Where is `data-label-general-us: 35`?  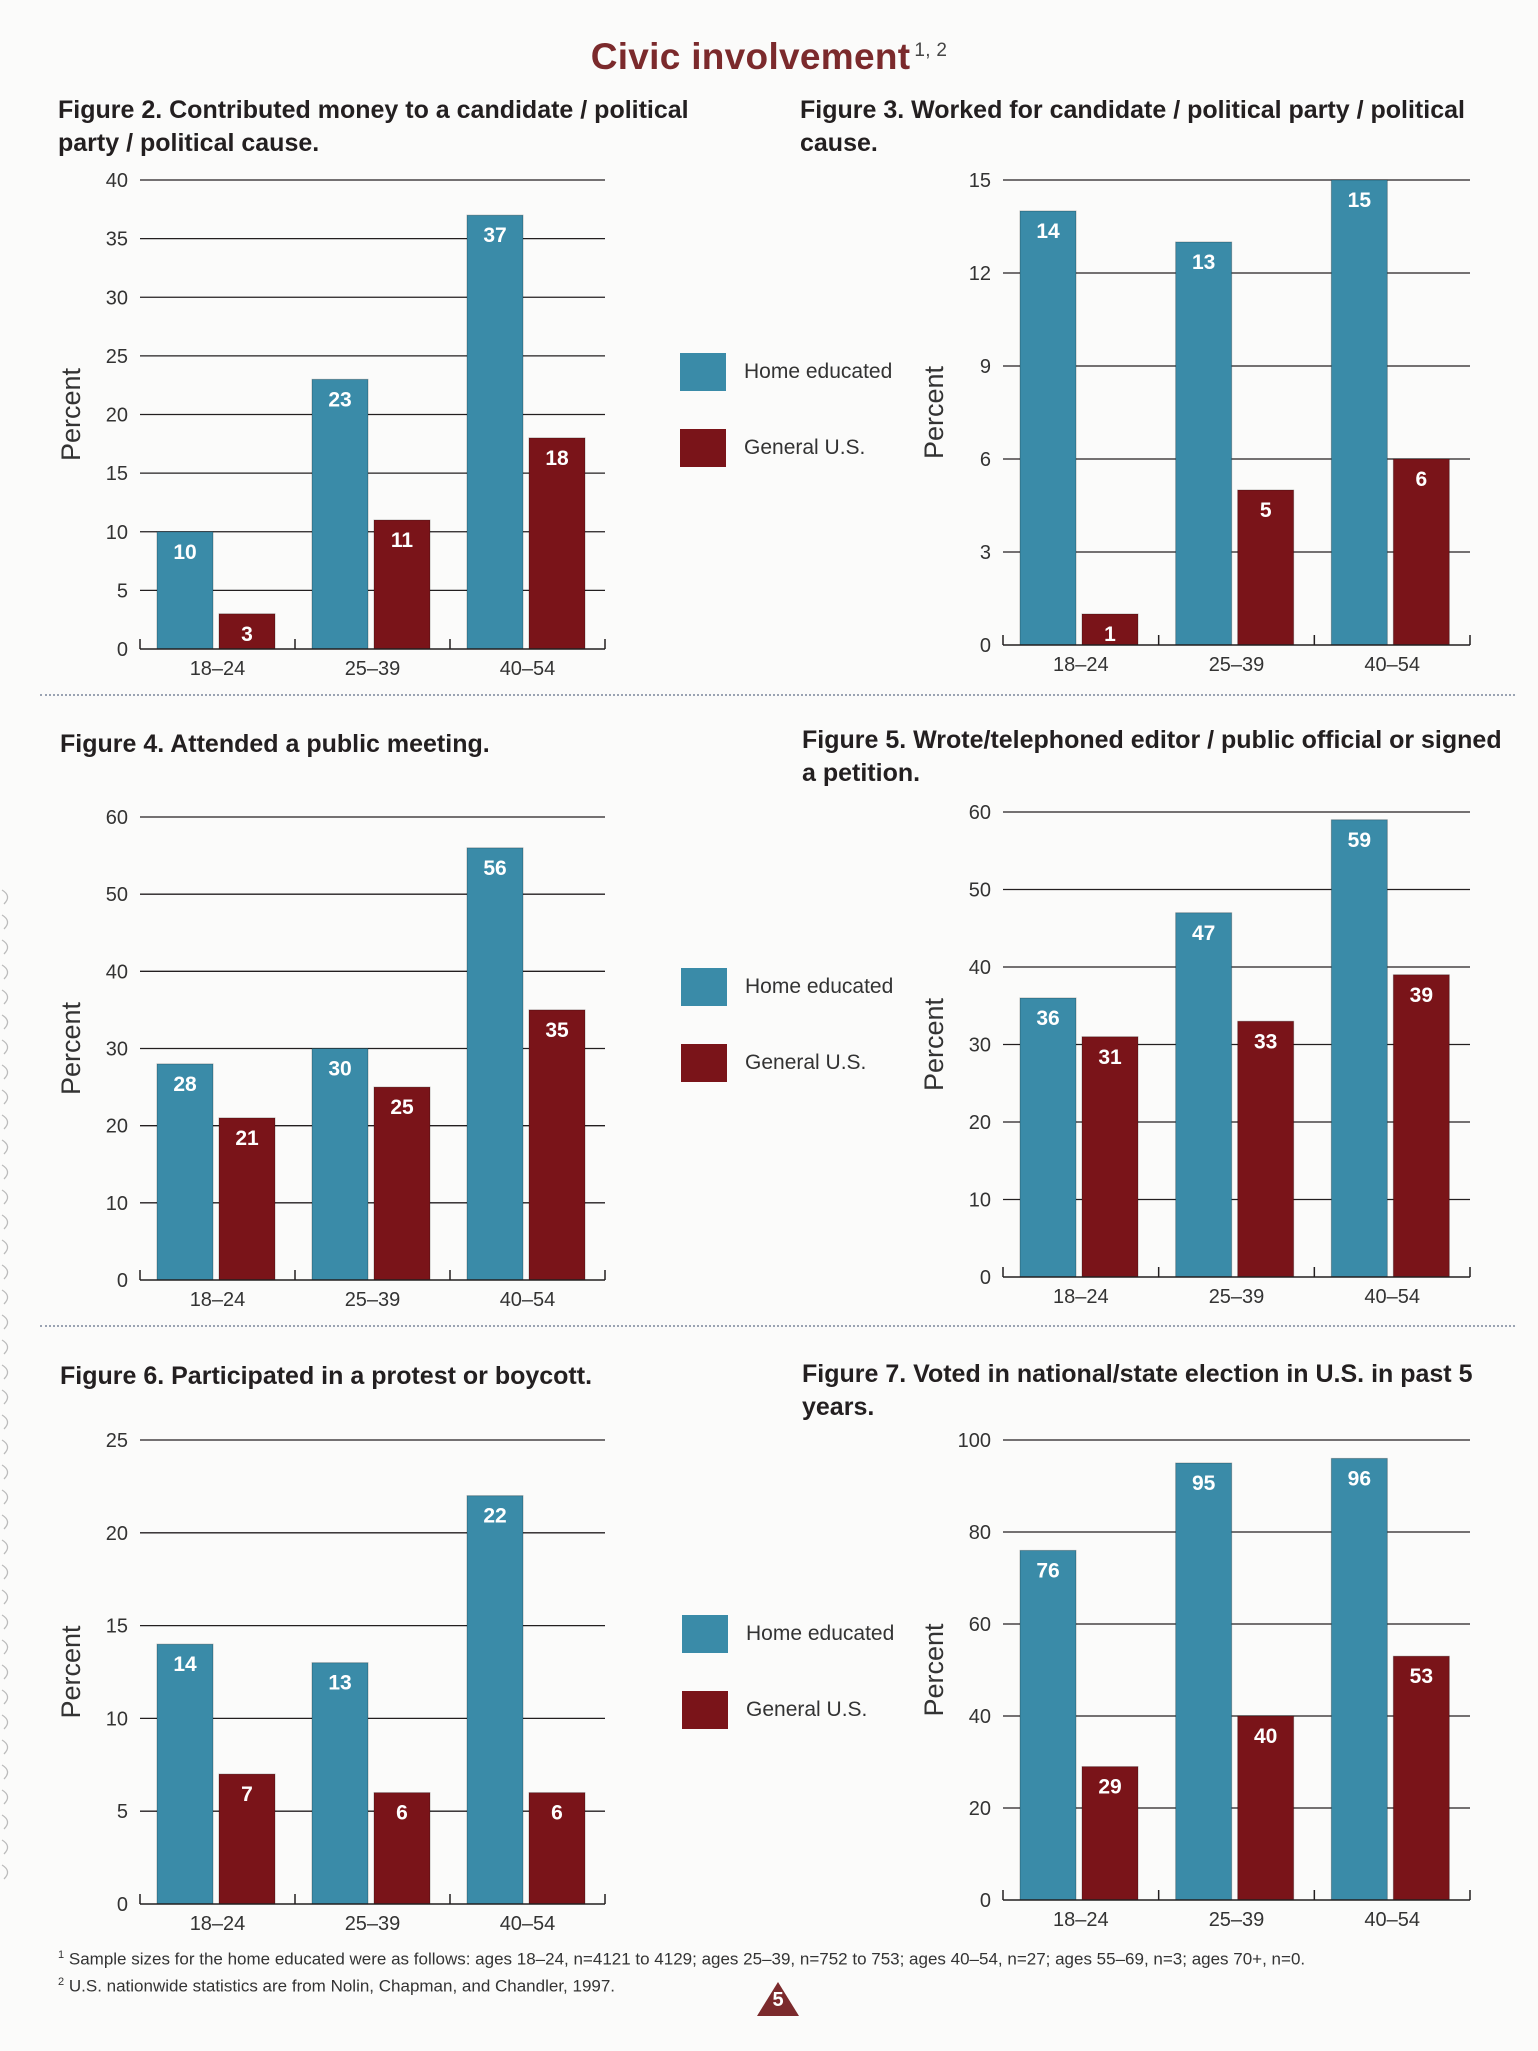 data-label-general-us: 35 is located at coordinates (557, 1030).